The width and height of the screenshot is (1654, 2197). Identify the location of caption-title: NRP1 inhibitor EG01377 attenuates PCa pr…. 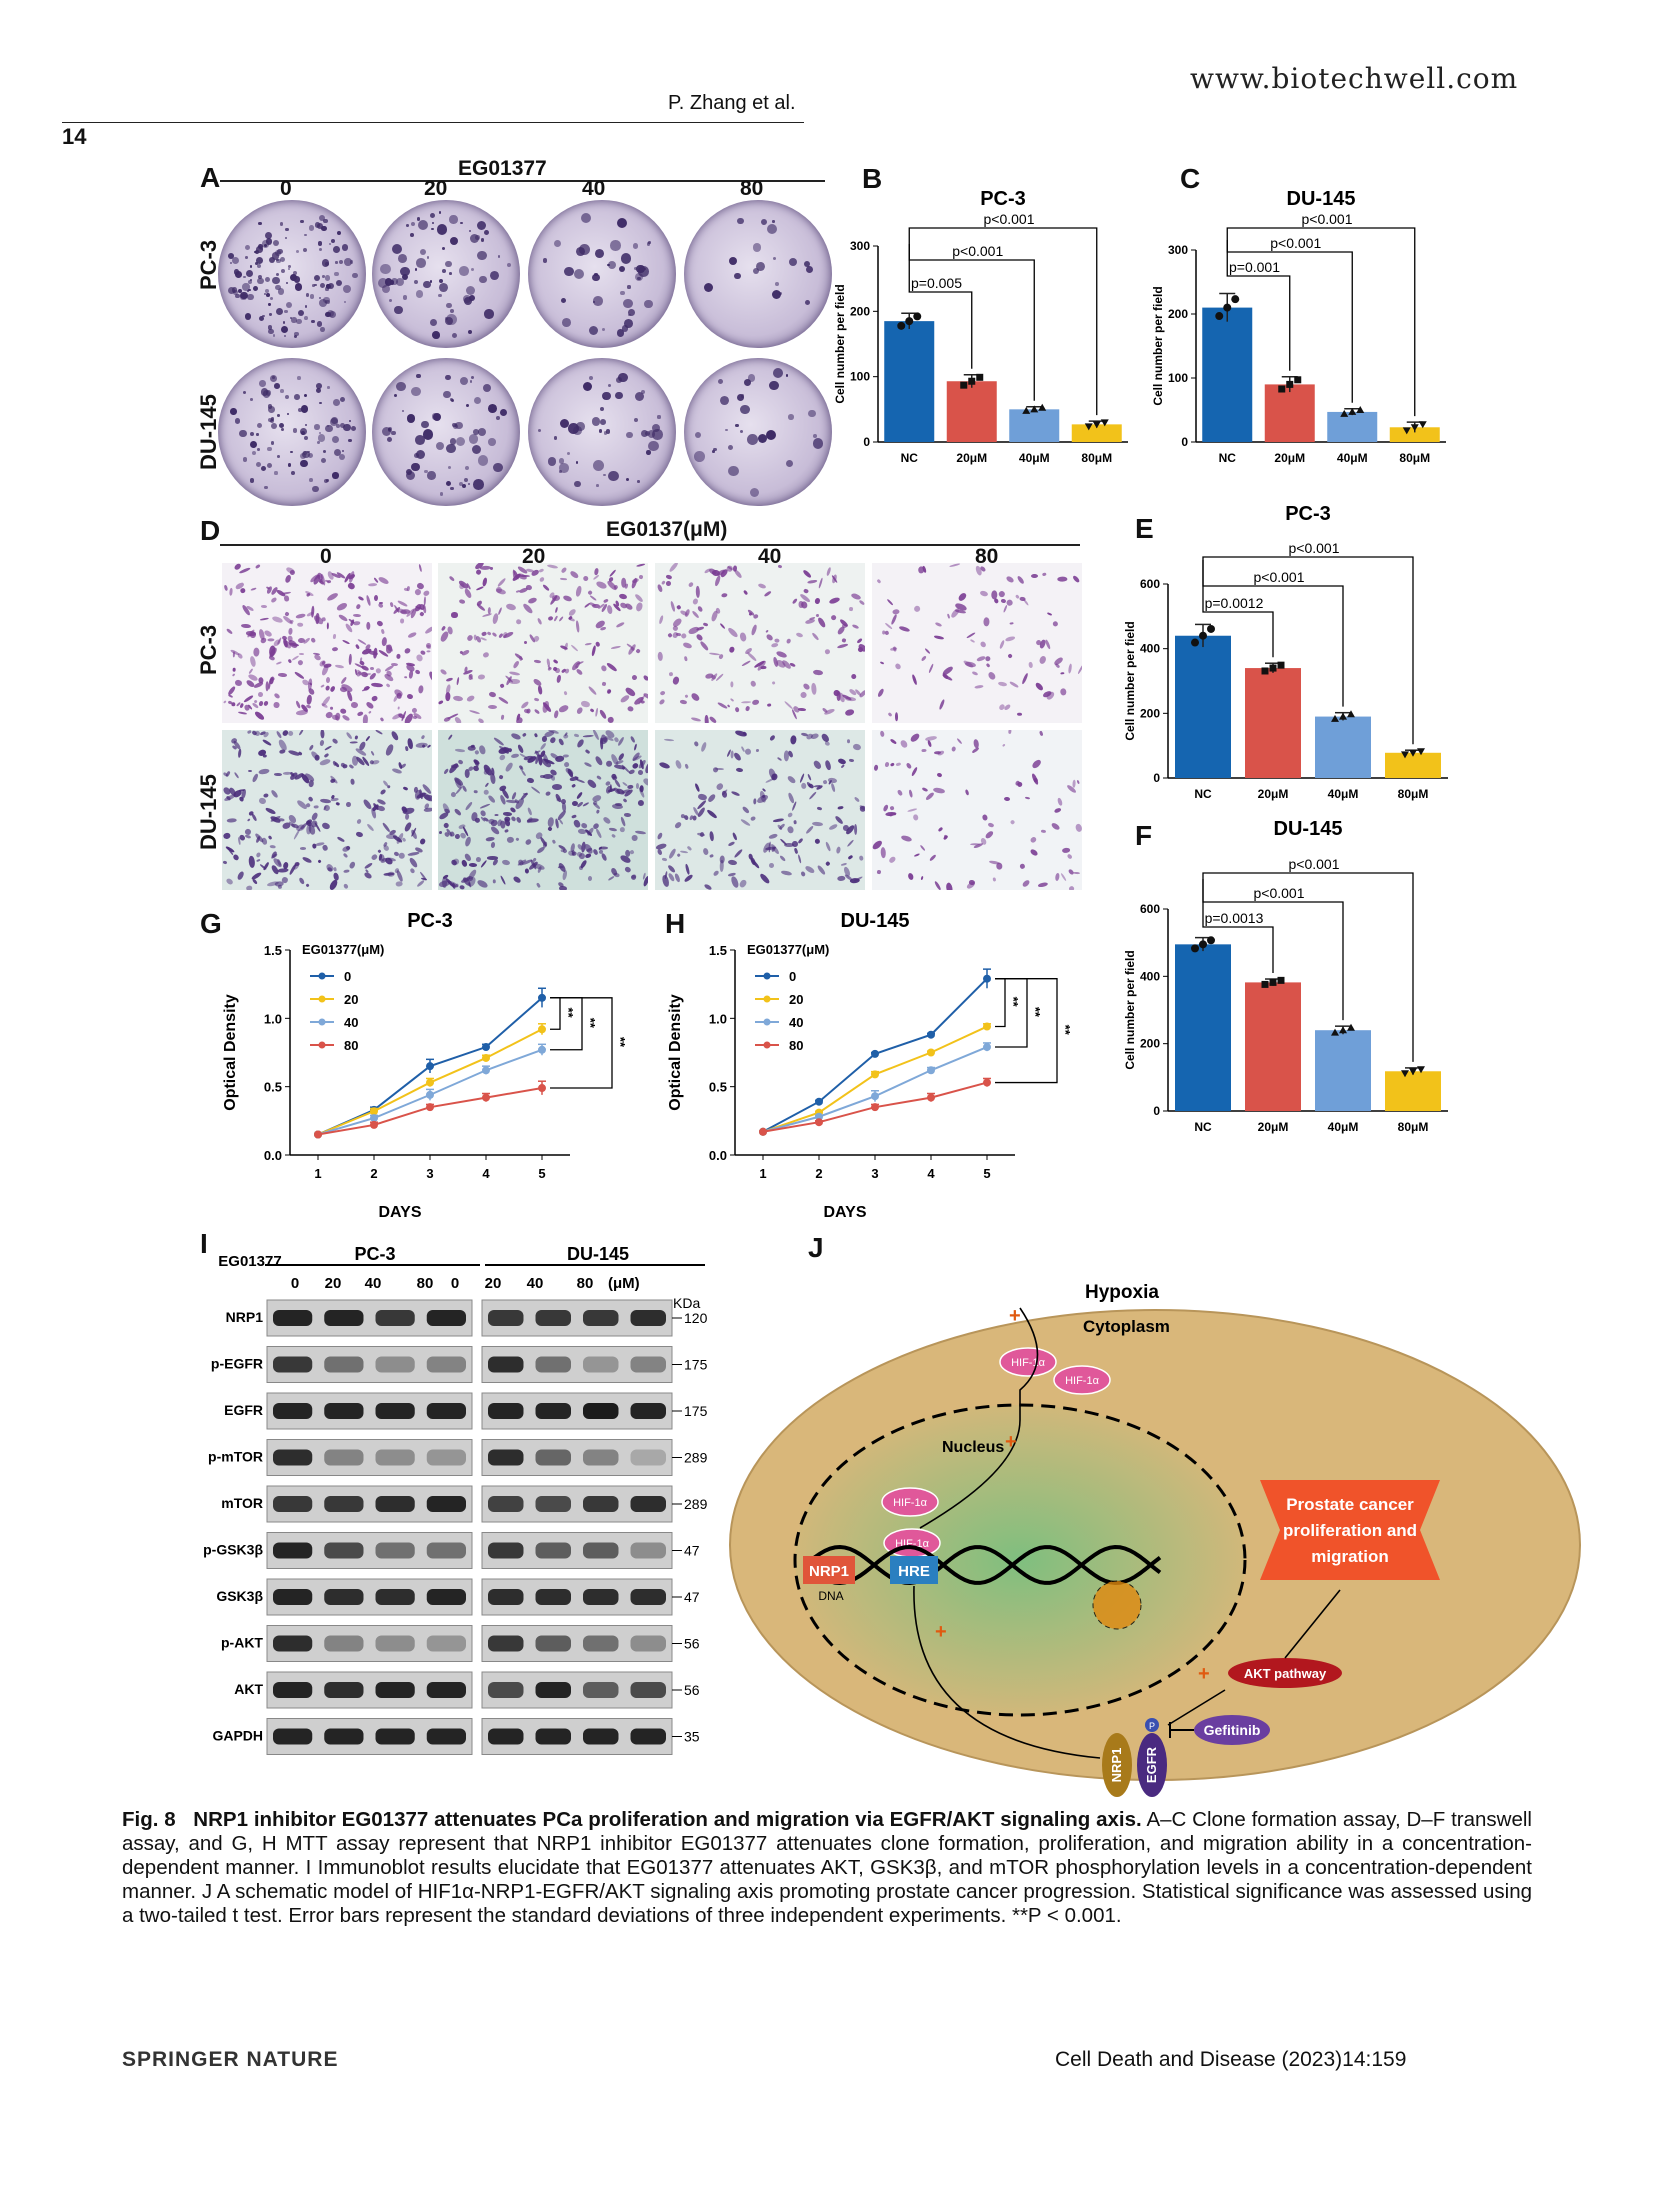
(667, 1819).